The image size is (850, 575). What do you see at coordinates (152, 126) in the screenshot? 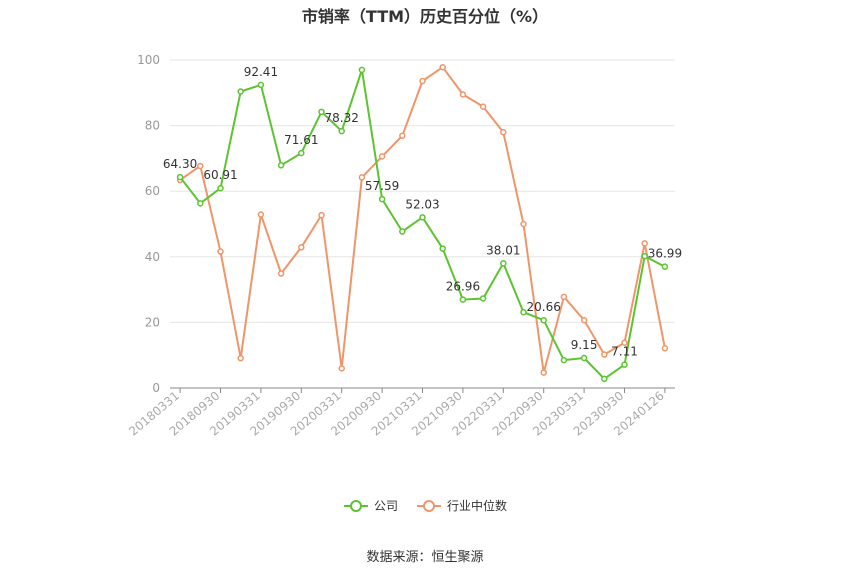
I see `y-tick-label: 80` at bounding box center [152, 126].